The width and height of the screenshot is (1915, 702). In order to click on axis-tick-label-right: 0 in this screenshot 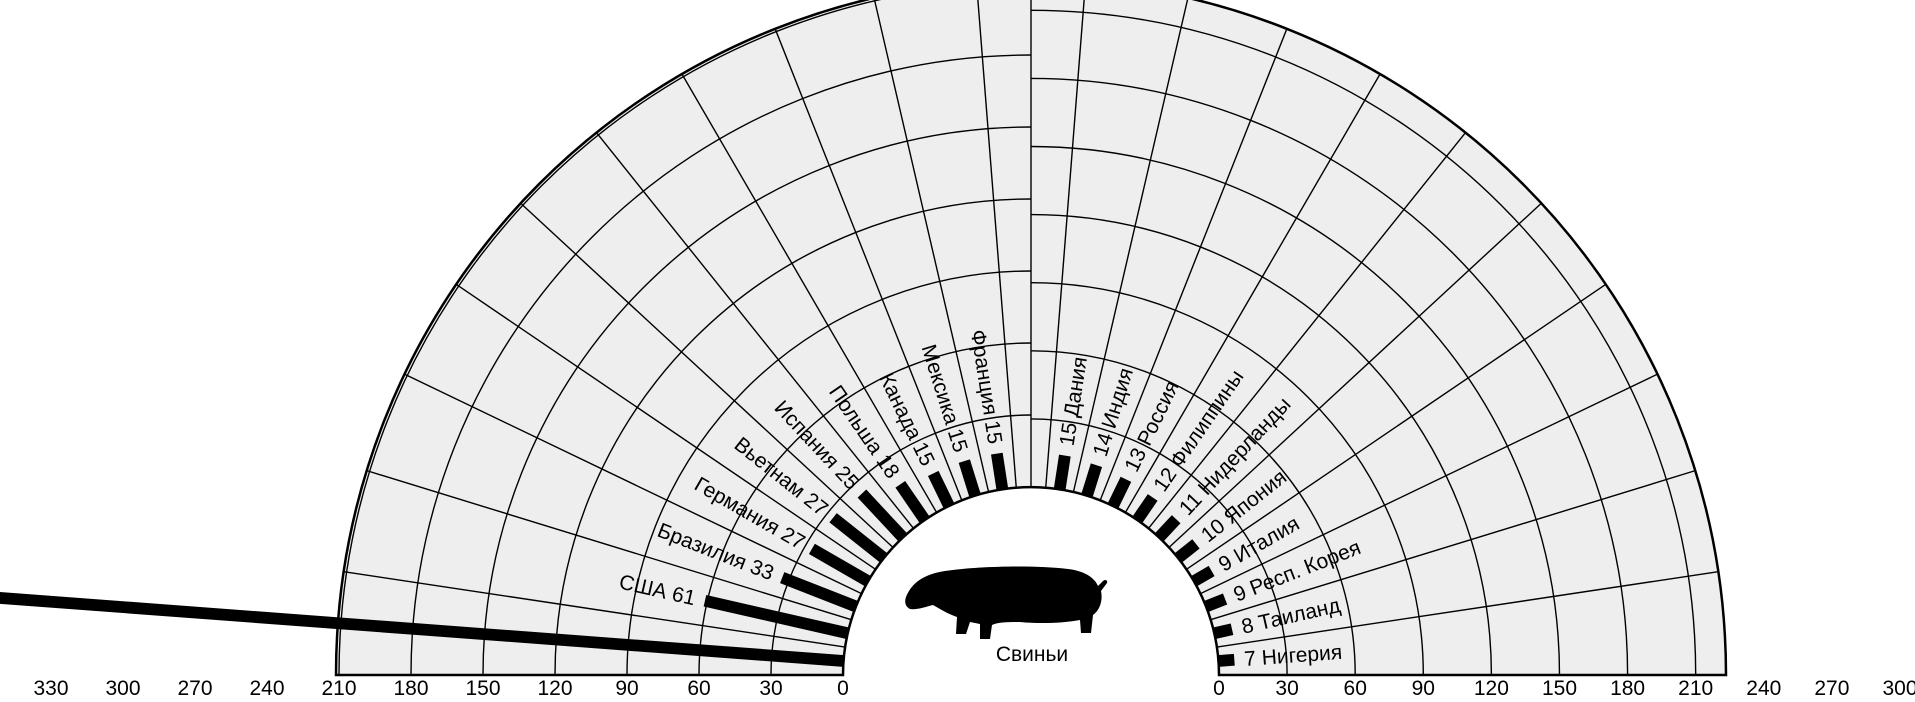, I will do `click(1219, 688)`.